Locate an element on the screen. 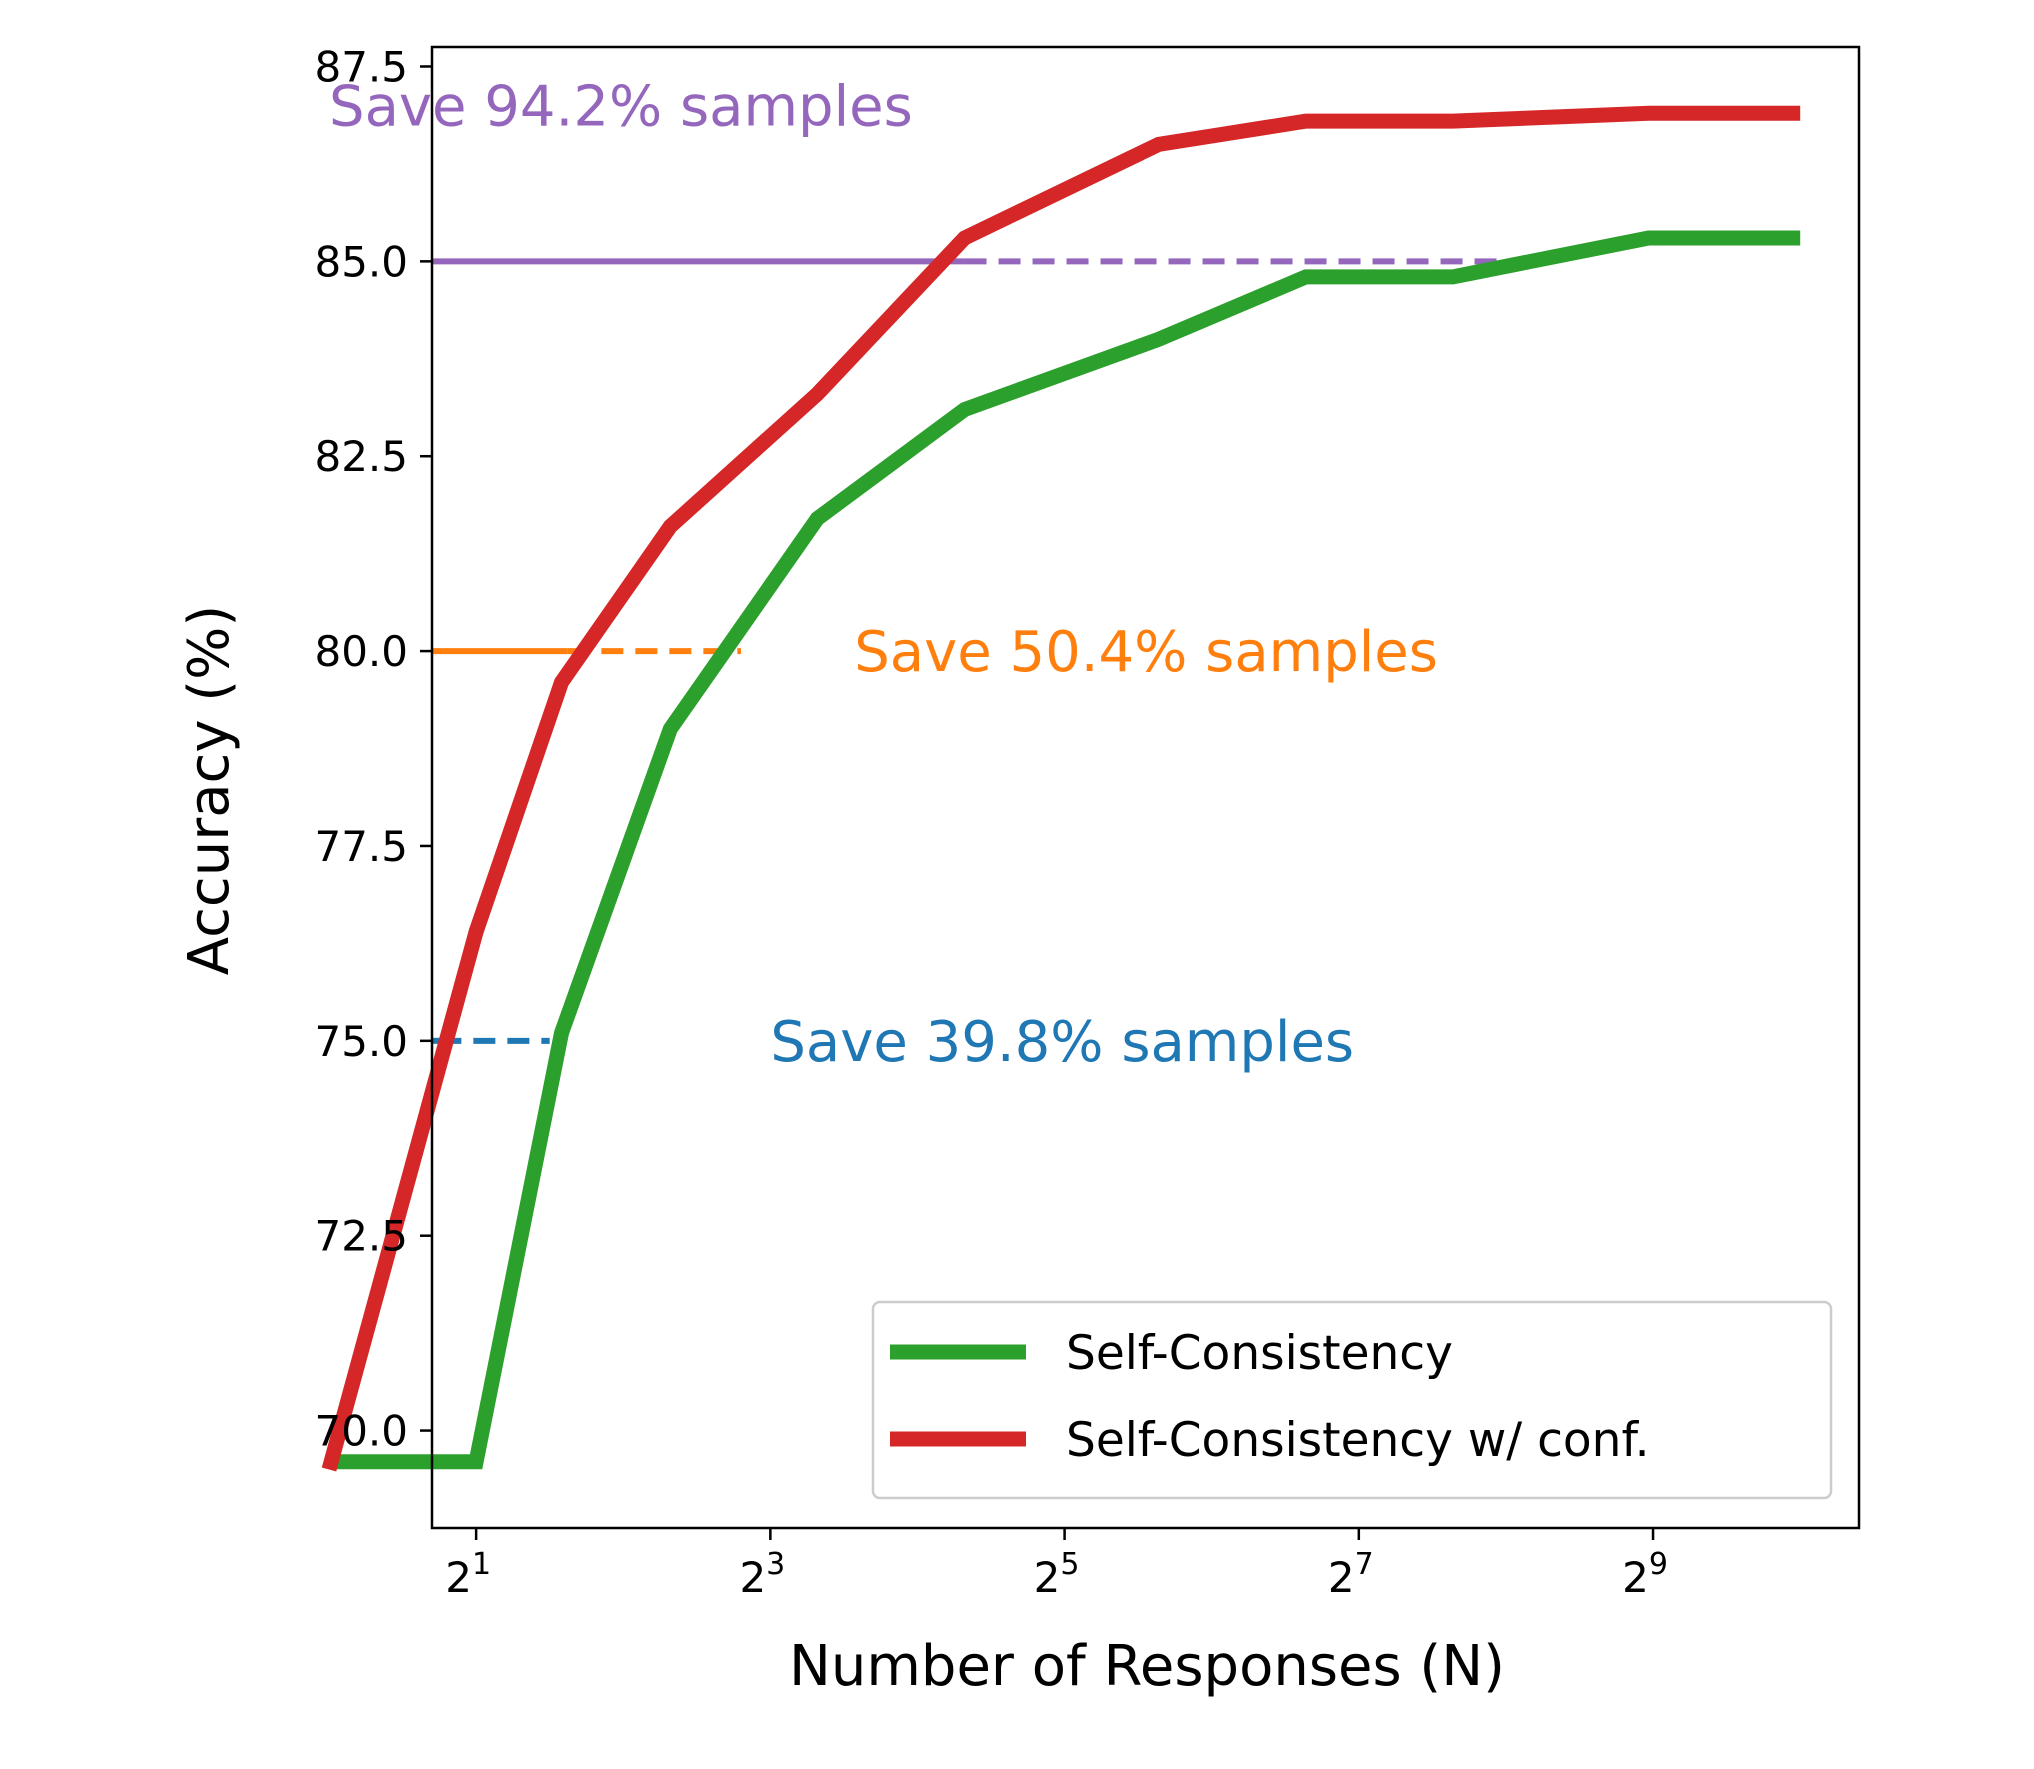  threshold-annotation: Save 50.4% samples is located at coordinates (1146, 652).